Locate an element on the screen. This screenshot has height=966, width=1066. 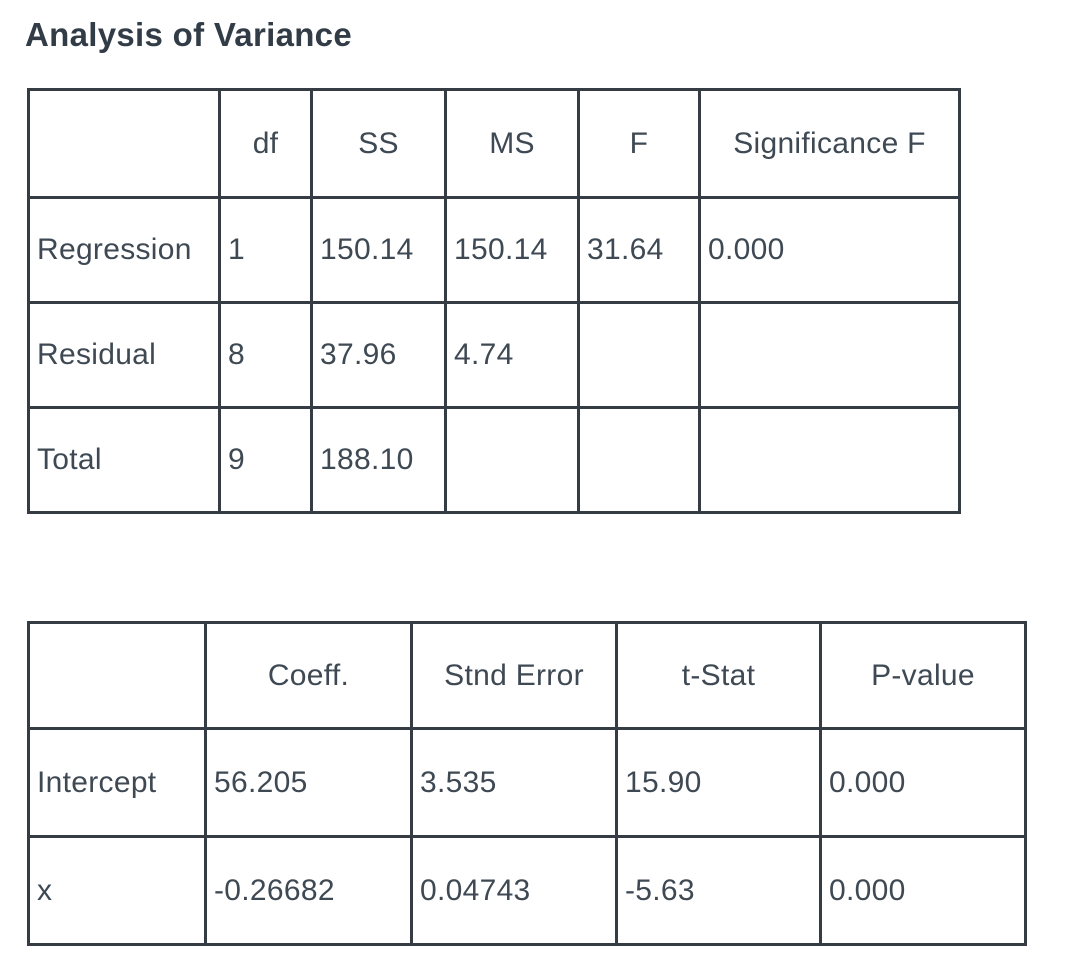
coeff-x-coeff: -0.26682 is located at coordinates (308, 890).